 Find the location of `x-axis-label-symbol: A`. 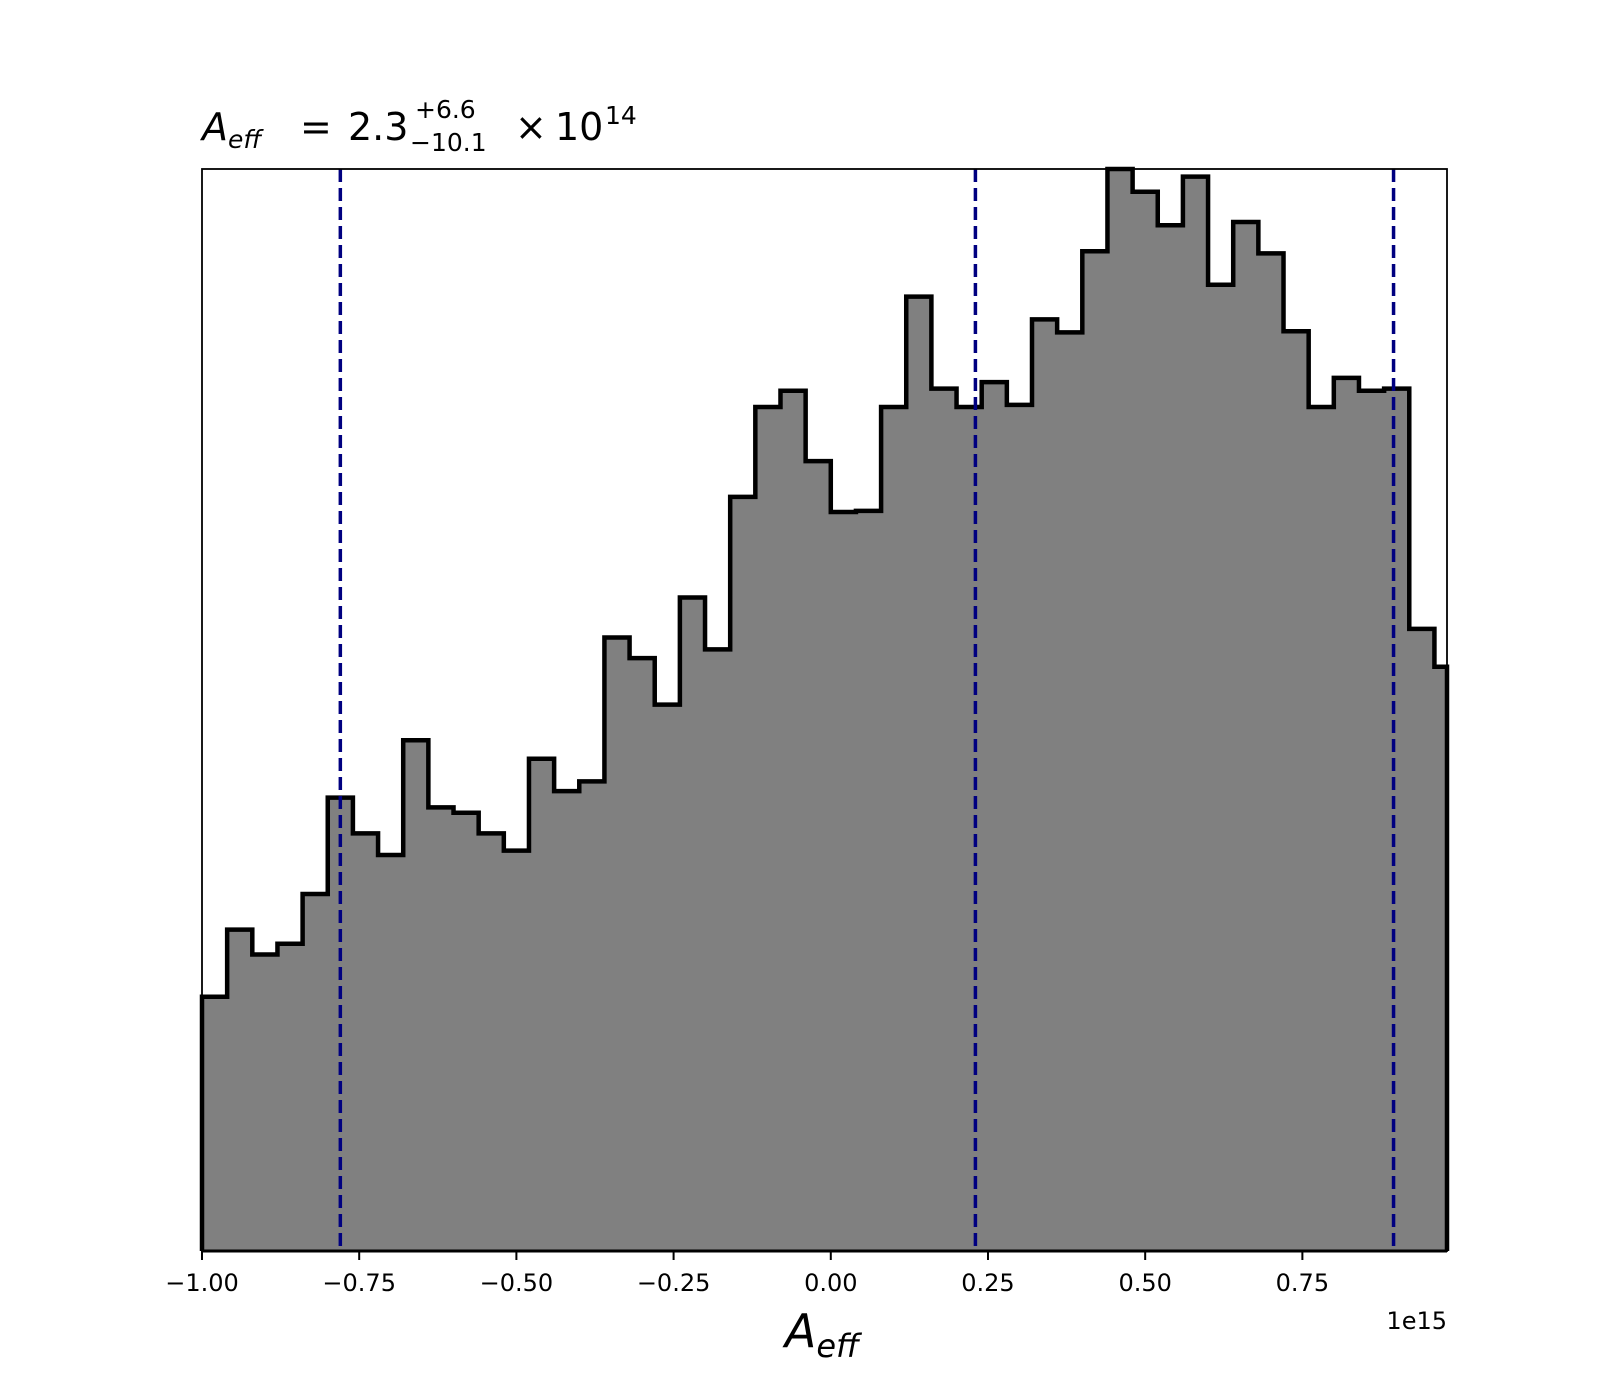

x-axis-label-symbol: A is located at coordinates (799, 1331).